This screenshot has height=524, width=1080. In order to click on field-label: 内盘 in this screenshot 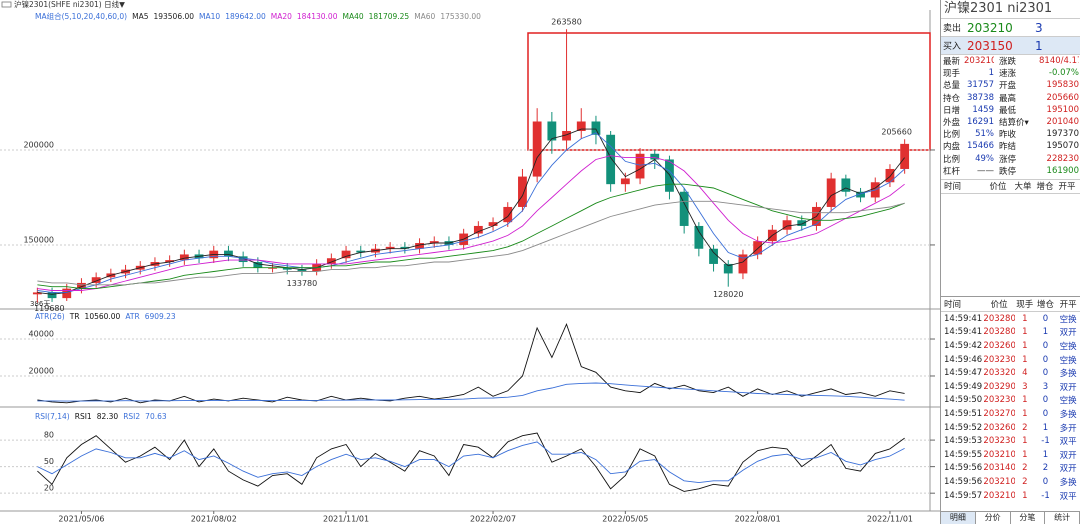, I will do `click(952, 147)`.